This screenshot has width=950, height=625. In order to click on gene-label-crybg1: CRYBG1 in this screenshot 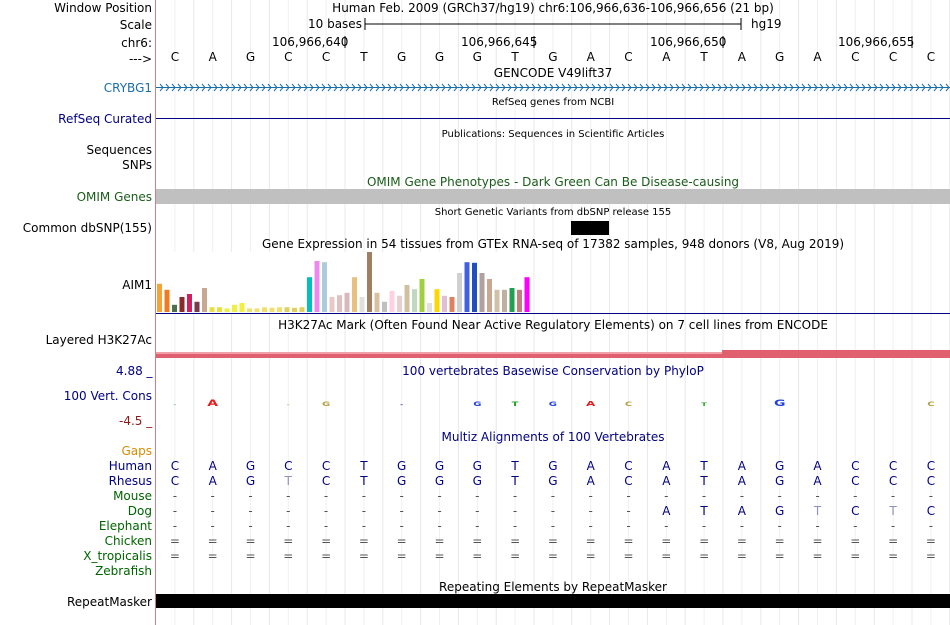, I will do `click(127, 88)`.